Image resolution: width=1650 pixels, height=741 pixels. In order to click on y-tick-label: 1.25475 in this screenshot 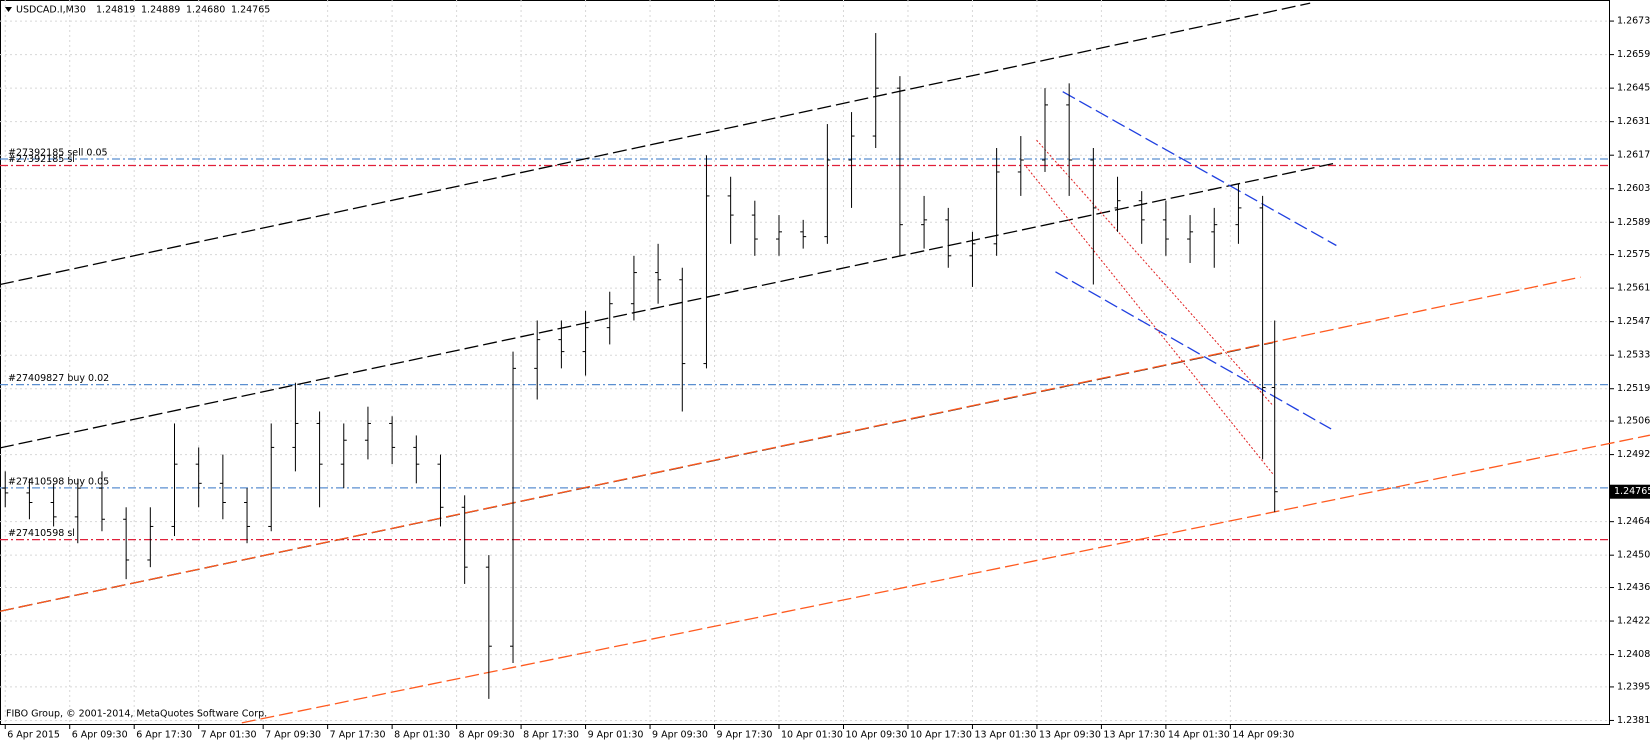, I will do `click(1633, 321)`.